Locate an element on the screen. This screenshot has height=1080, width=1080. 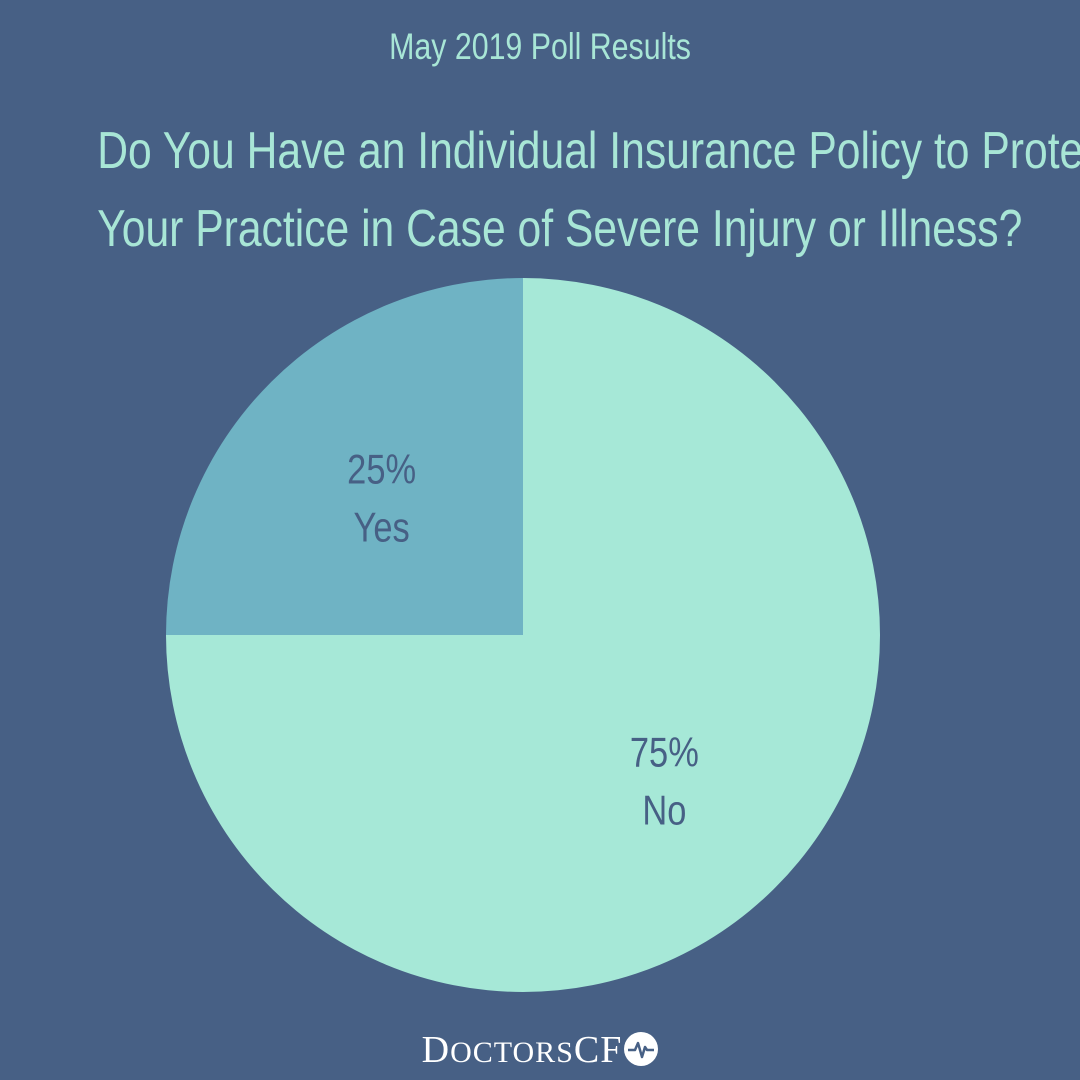
slice-category-label-yes: Yes is located at coordinates (382, 527).